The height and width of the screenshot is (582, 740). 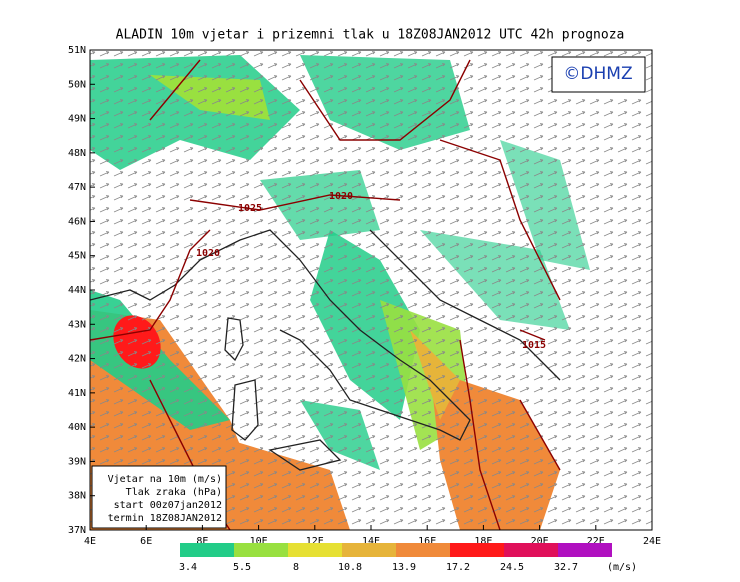 I want to click on legend-box, so click(x=159, y=497).